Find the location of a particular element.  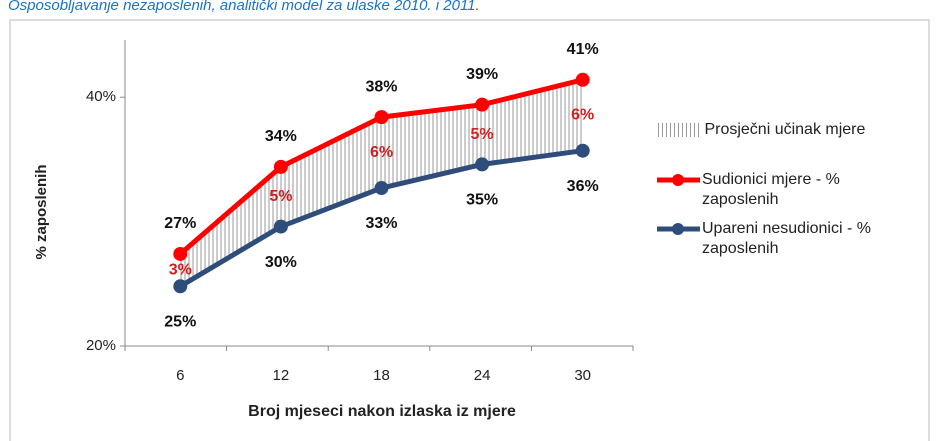

x-axis-label: Broj mjeseci nakon izlaska iz mjere is located at coordinates (382, 411).